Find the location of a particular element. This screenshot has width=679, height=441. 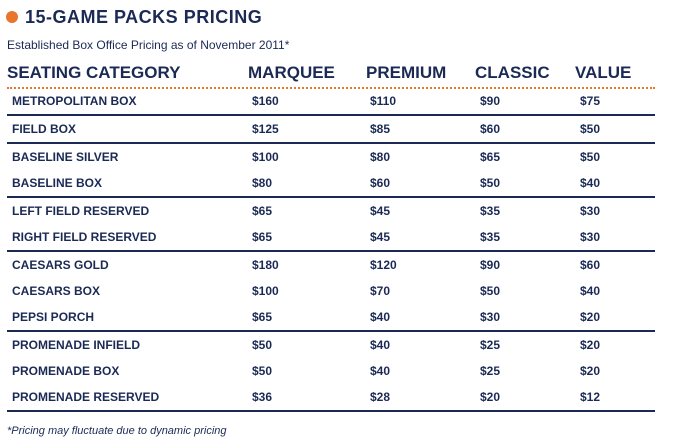

premium-price-cell: $80 is located at coordinates (380, 157).